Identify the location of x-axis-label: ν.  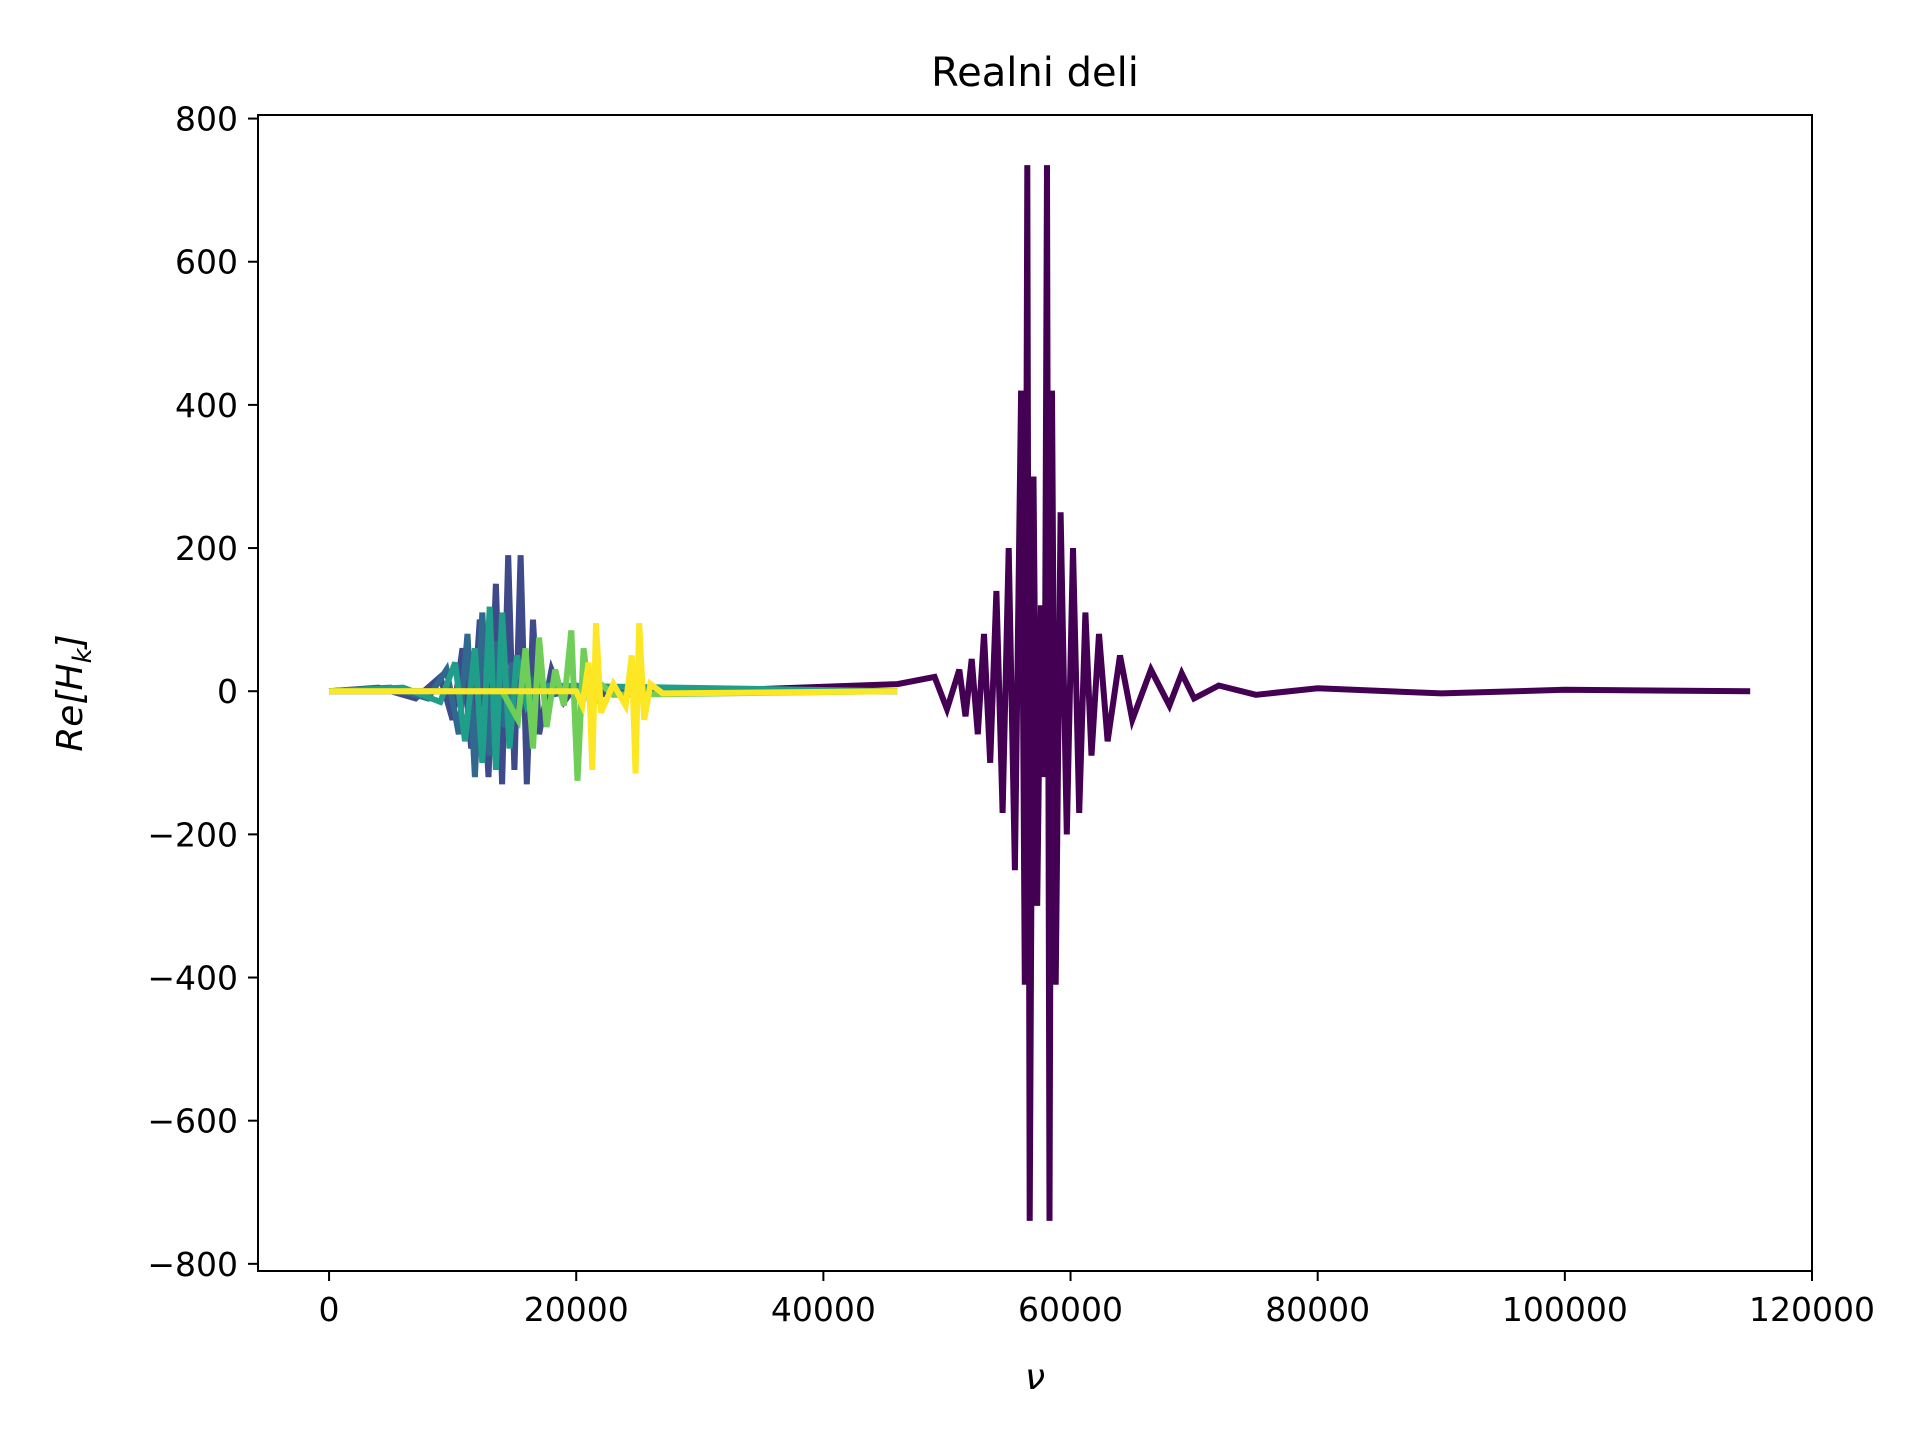
(1035, 1377).